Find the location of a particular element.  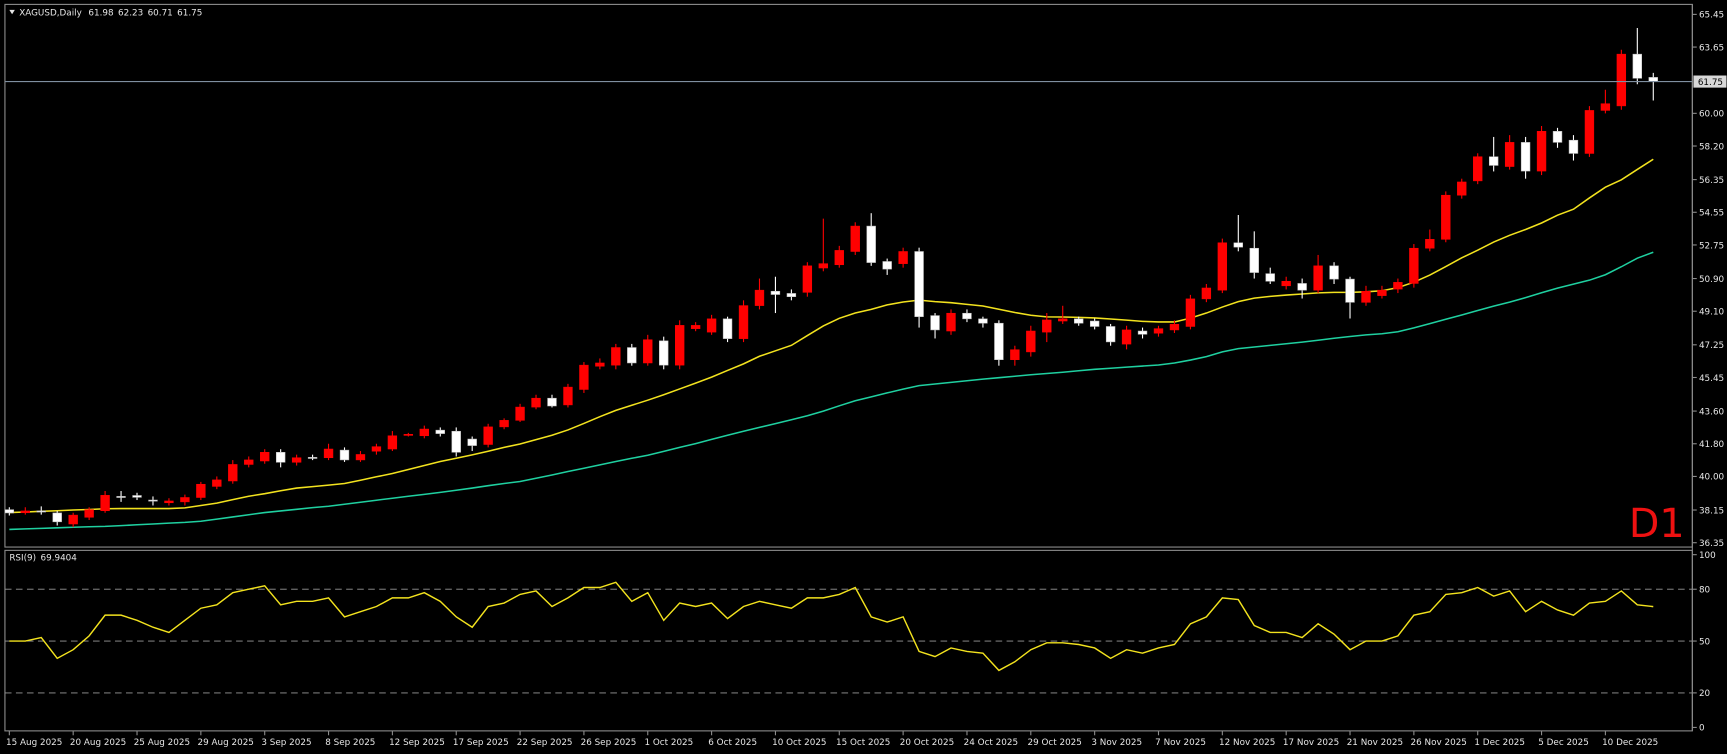

x-tick-label: 24 Oct 2025 is located at coordinates (991, 743).